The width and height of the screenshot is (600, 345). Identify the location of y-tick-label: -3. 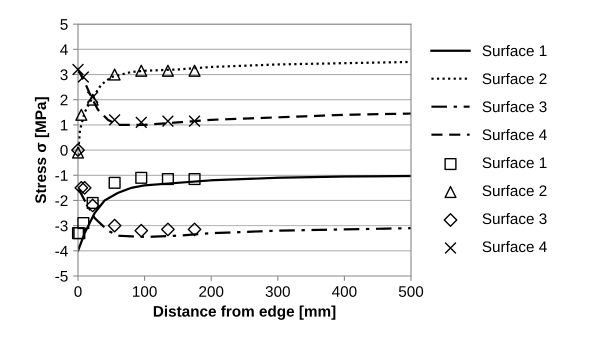
(61, 226).